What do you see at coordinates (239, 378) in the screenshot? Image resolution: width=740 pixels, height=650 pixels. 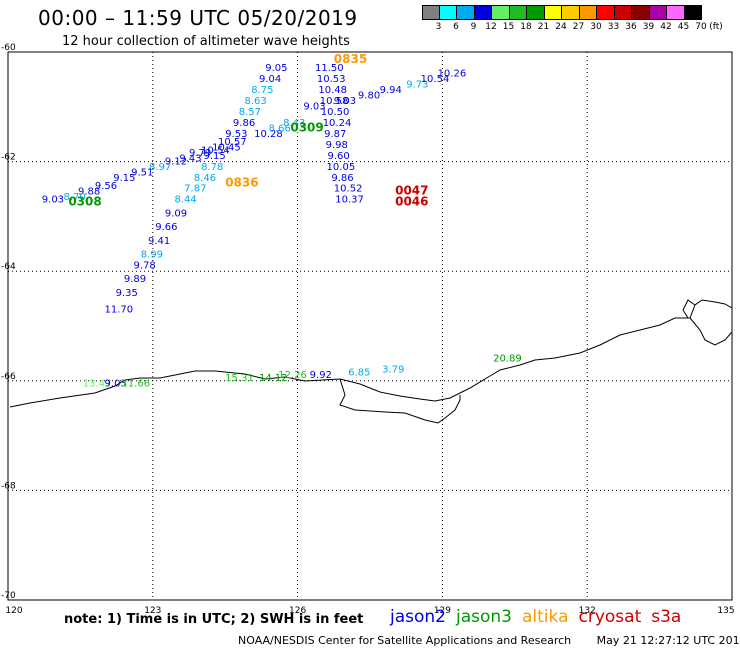 I see `wave-height-label: 15.31` at bounding box center [239, 378].